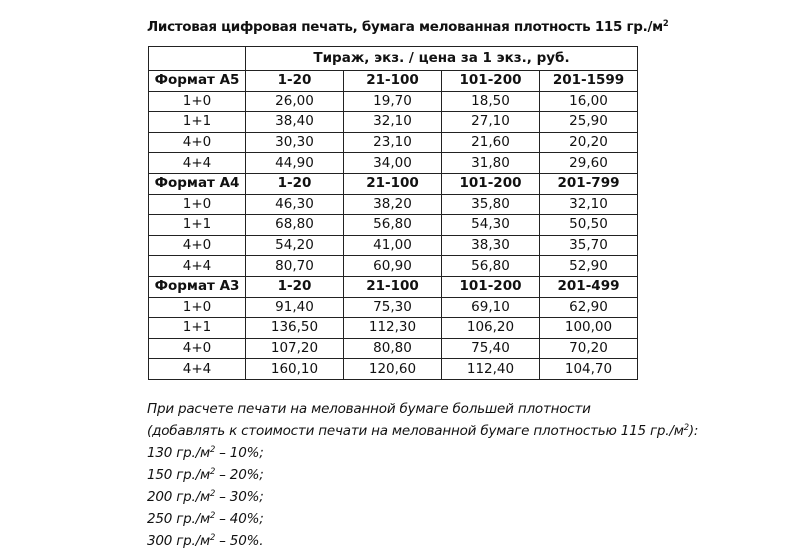 This screenshot has width=787, height=556. Describe the element at coordinates (294, 101) in the screenshot. I see `price-cell: 26,00` at that location.